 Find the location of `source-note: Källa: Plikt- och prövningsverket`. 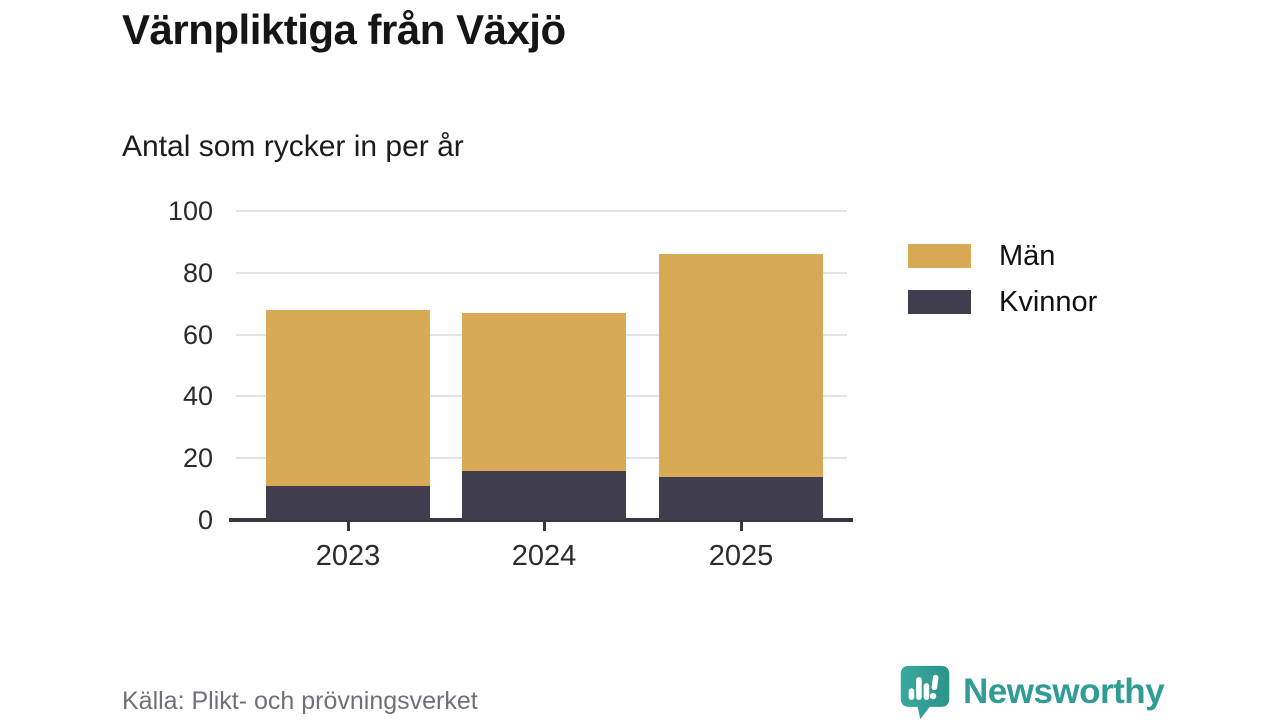

source-note: Källa: Plikt- och prövningsverket is located at coordinates (300, 701).